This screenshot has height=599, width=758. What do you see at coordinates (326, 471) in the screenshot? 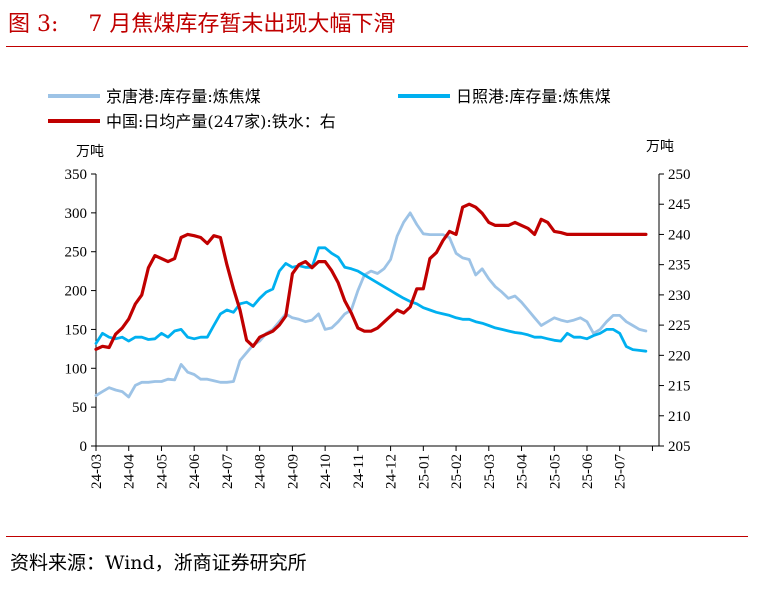
I see `x-tick-label: 24-10` at bounding box center [326, 471].